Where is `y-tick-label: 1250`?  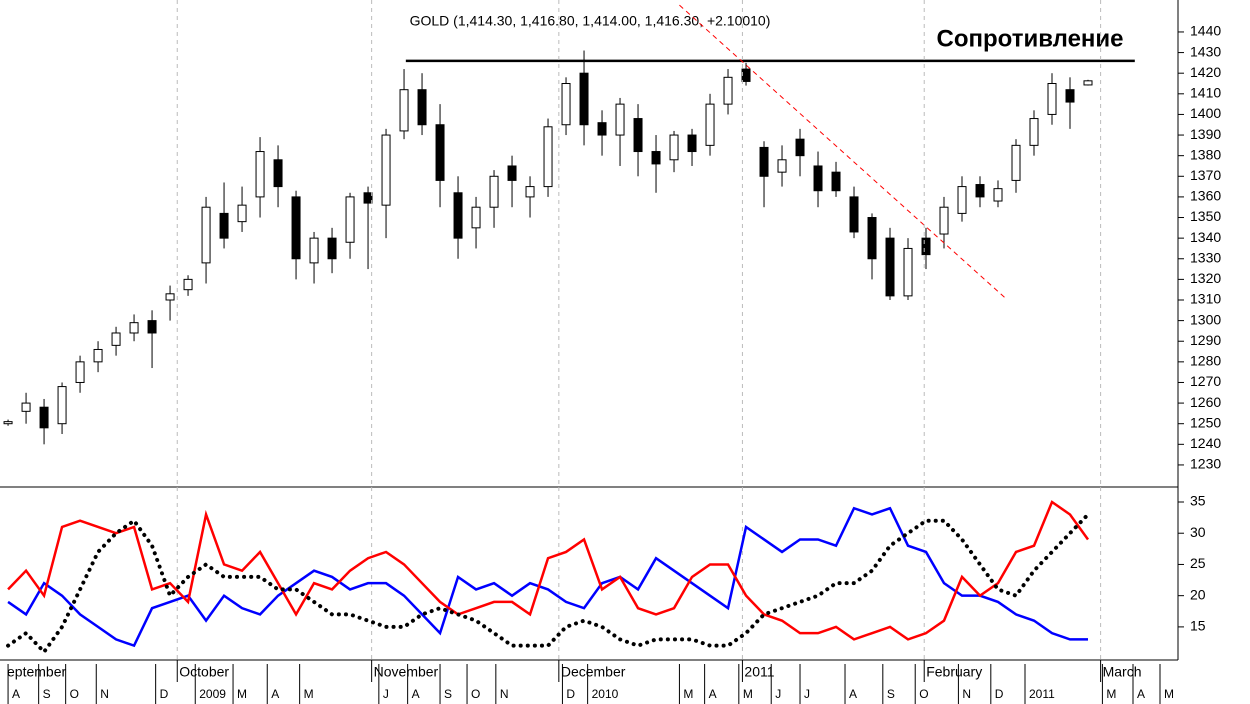
y-tick-label: 1250 is located at coordinates (1205, 422).